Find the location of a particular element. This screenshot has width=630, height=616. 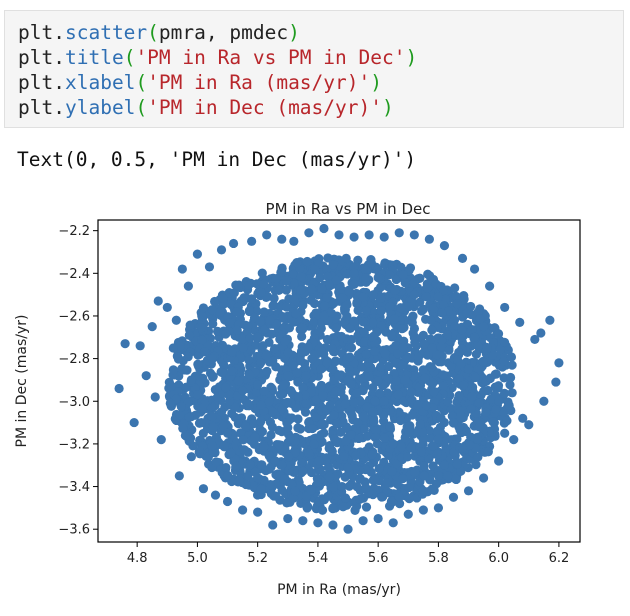

code-function: ylabel is located at coordinates (100, 107).